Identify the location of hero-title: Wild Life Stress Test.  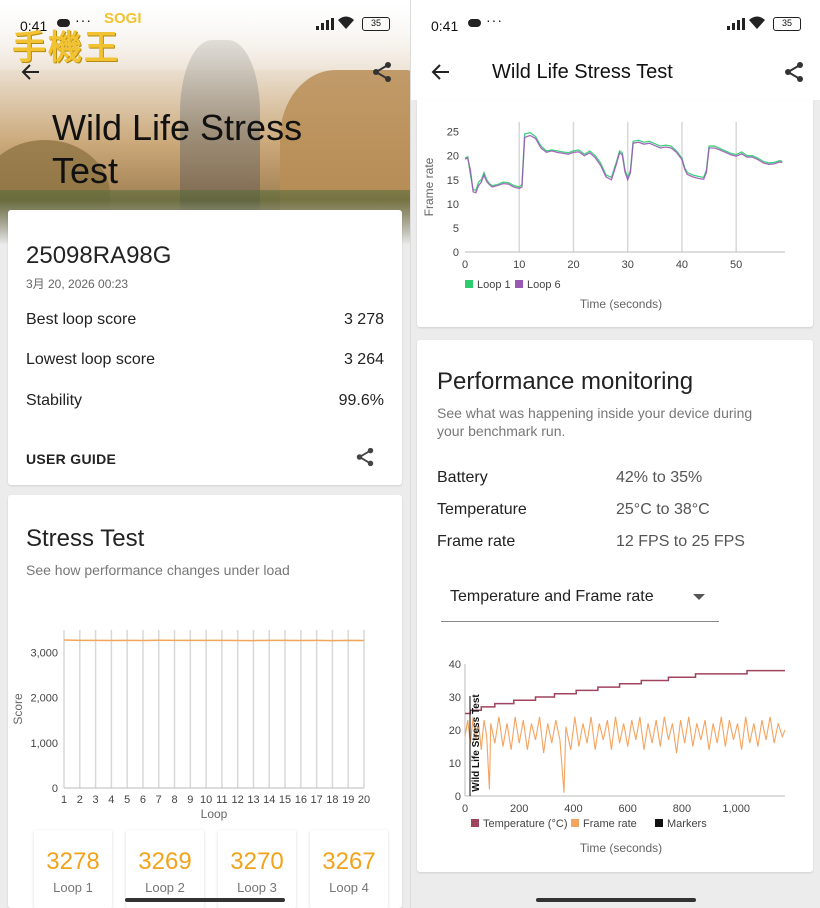
(177, 149).